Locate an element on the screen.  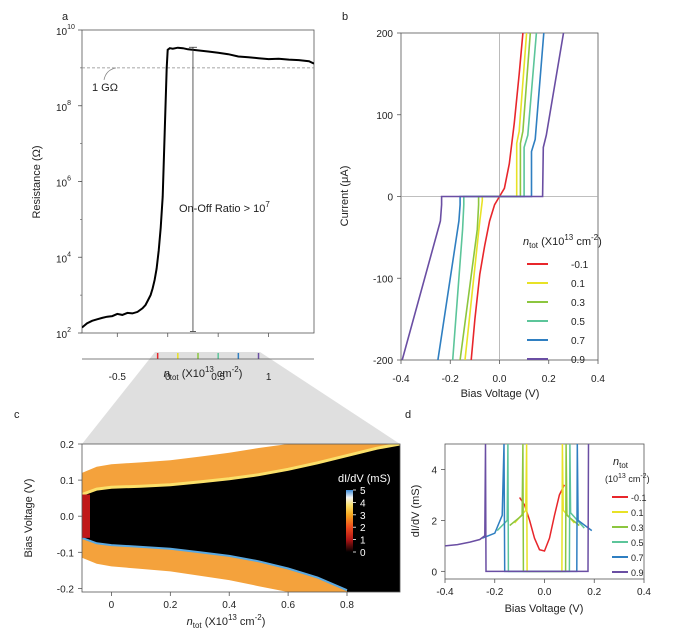
panel-d-legend: ntot (1013 cm-2) -0.1 0.1 0.3 0.5 0.7 0.9 is located at coordinates (627, 517).